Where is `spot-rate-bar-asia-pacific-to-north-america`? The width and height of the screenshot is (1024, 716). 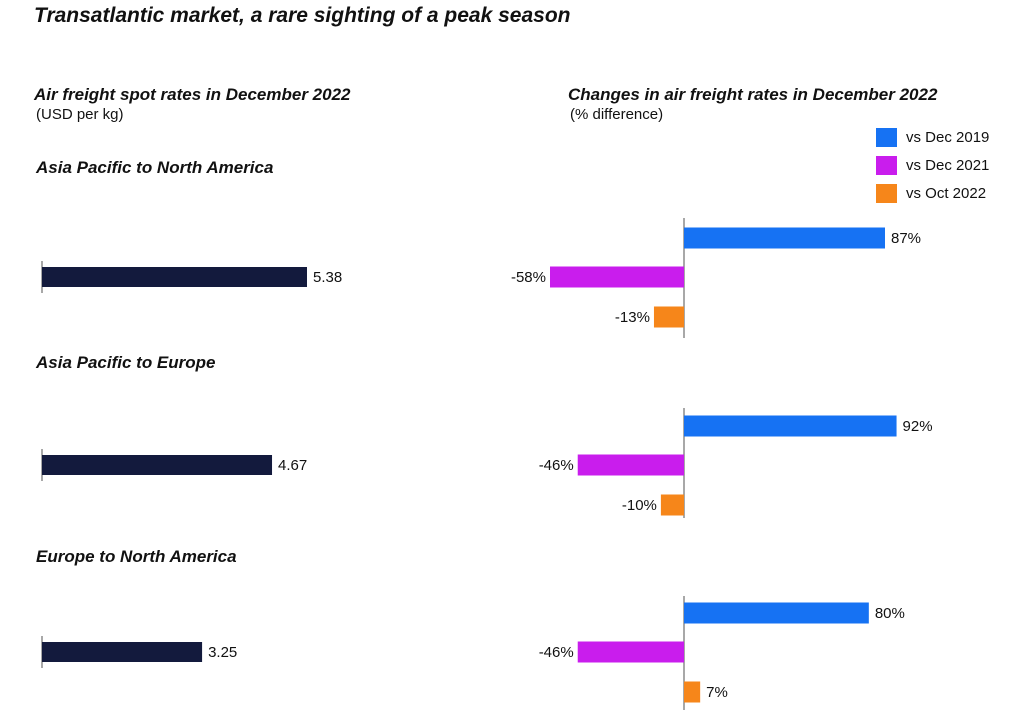
spot-rate-bar-asia-pacific-to-north-america is located at coordinates (174, 277).